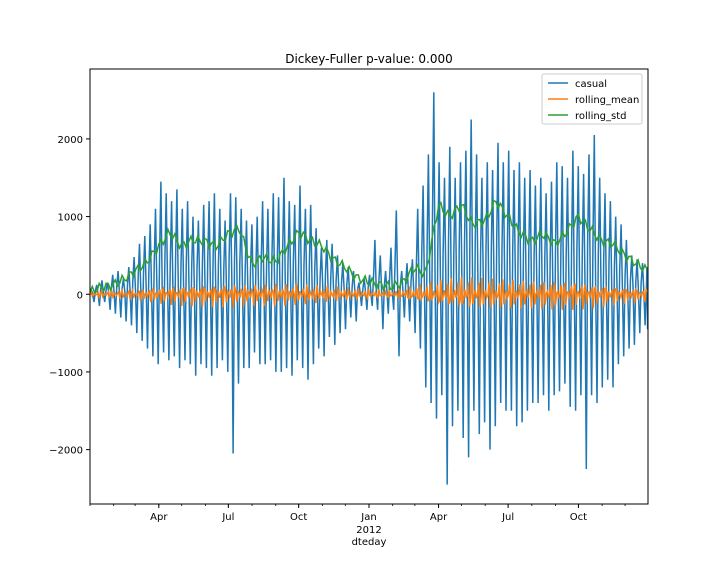 Image resolution: width=720 pixels, height=576 pixels. Describe the element at coordinates (607, 100) in the screenshot. I see `legend-label-rolling-mean: rolling_mean` at that location.